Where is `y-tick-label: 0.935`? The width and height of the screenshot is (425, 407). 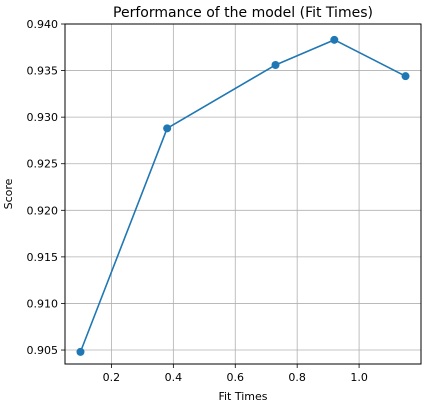 y-tick-label: 0.935 is located at coordinates (43, 71).